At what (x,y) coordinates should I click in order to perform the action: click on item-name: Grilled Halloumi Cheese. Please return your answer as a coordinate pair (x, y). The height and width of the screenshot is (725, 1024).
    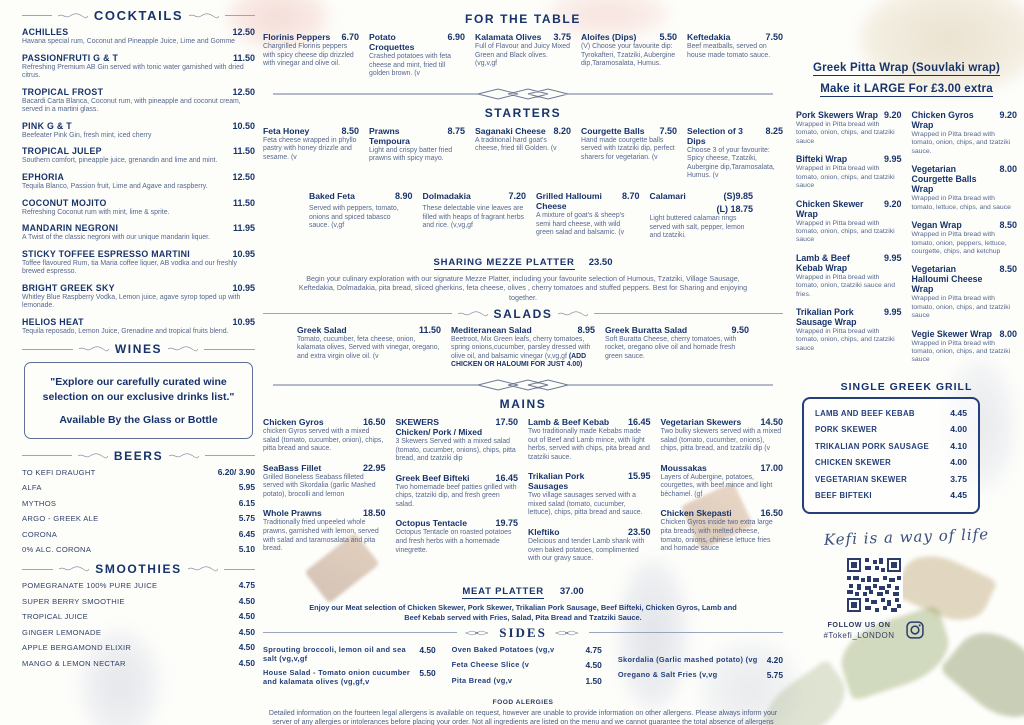
    Looking at the image, I should click on (569, 200).